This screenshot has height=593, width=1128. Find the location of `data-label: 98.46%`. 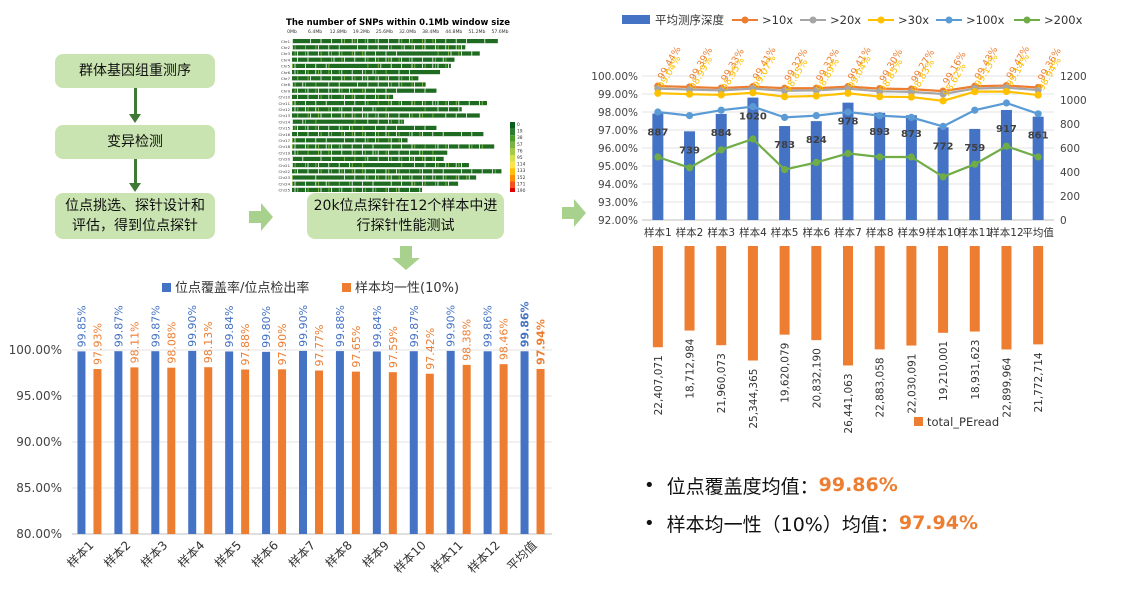

data-label: 98.46% is located at coordinates (504, 339).